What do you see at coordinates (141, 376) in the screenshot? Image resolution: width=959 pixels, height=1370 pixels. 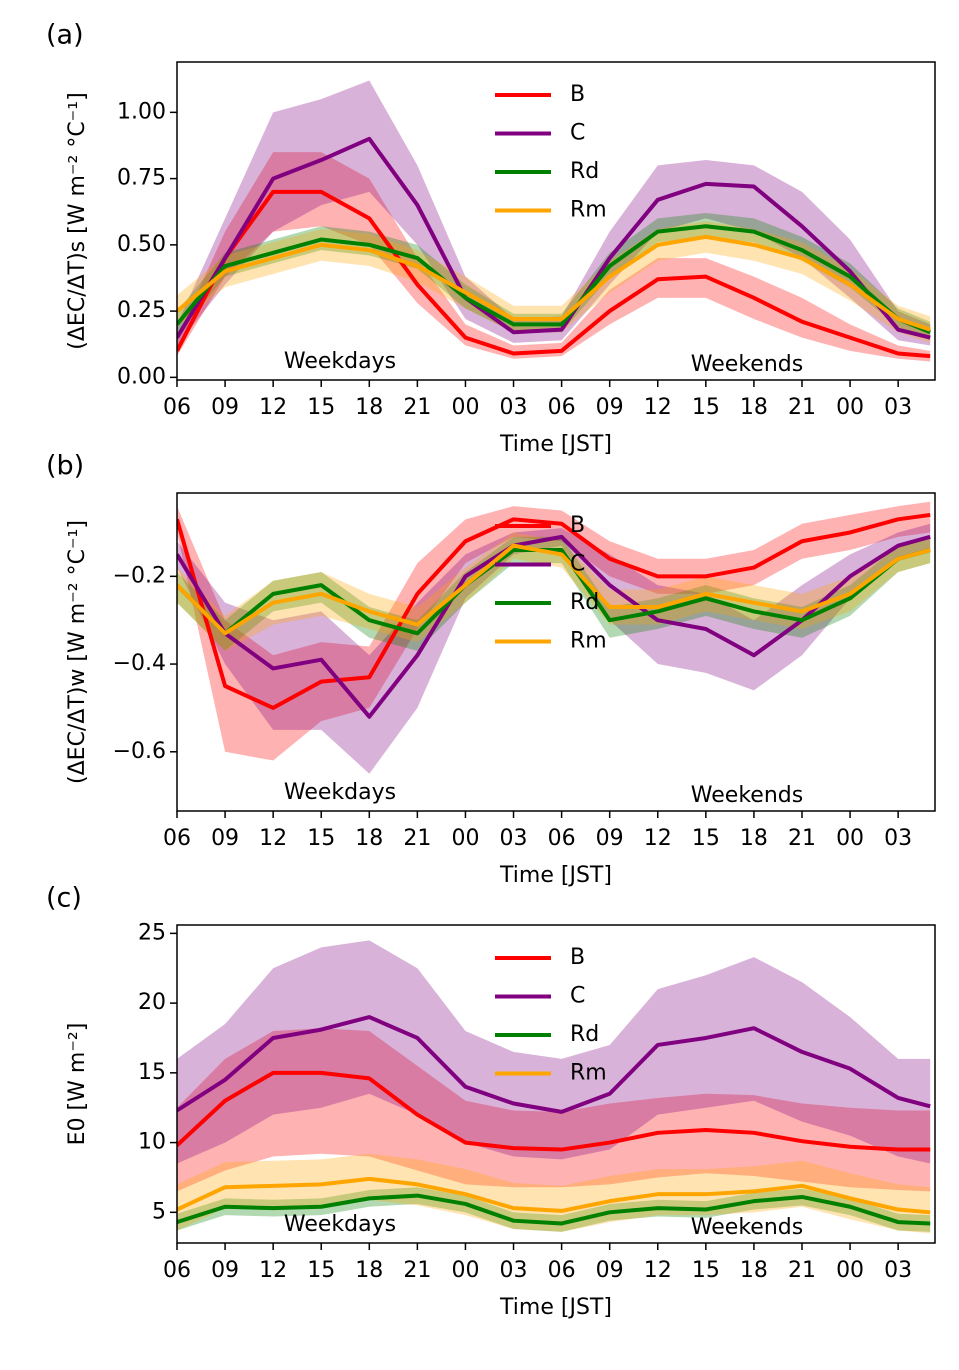 I see `y-tick-label: 0.00` at bounding box center [141, 376].